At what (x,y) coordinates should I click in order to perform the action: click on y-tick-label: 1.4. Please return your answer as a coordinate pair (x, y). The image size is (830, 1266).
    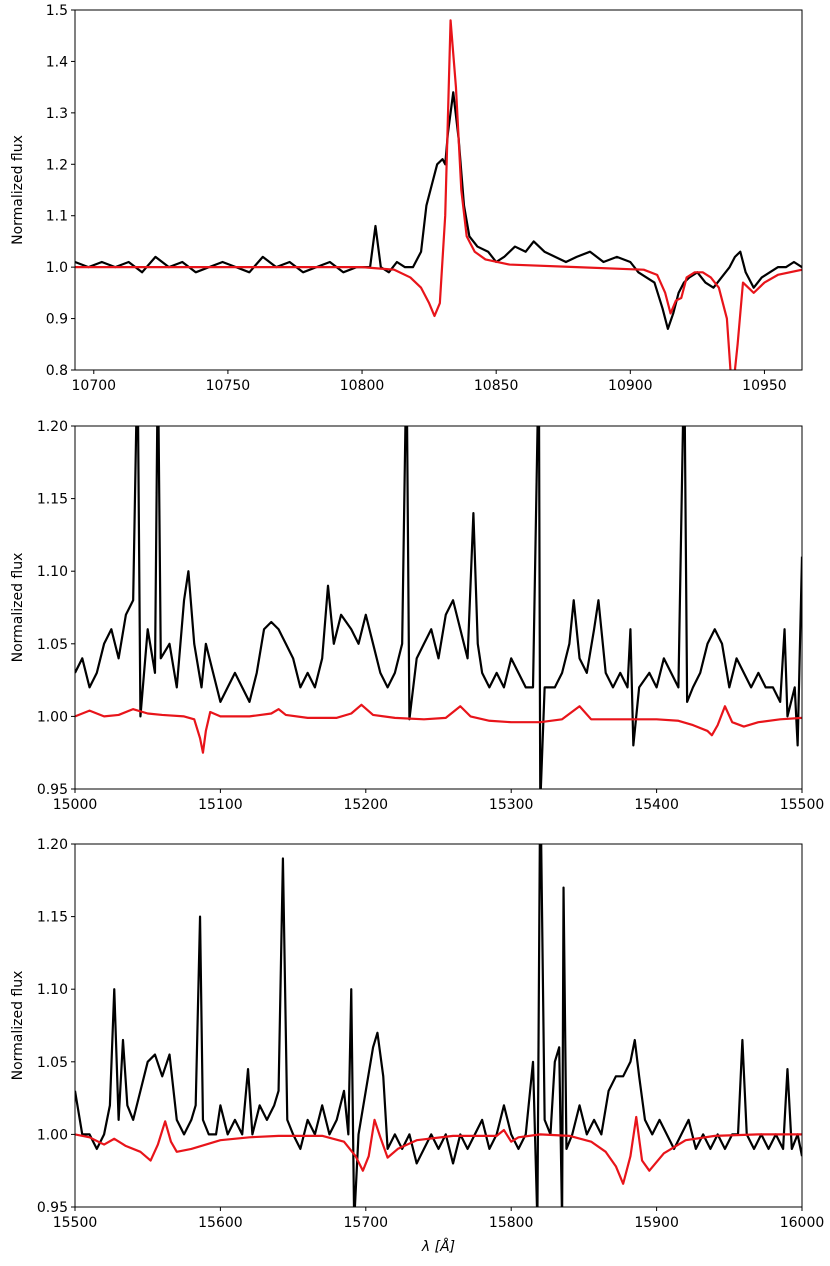
    Looking at the image, I should click on (57, 62).